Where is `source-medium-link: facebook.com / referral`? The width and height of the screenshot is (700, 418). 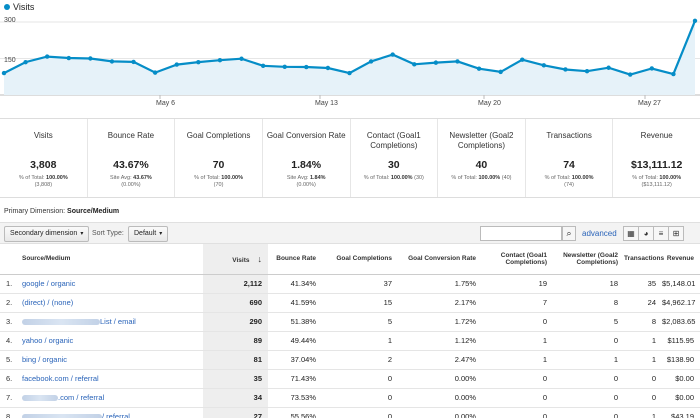 source-medium-link: facebook.com / referral is located at coordinates (60, 378).